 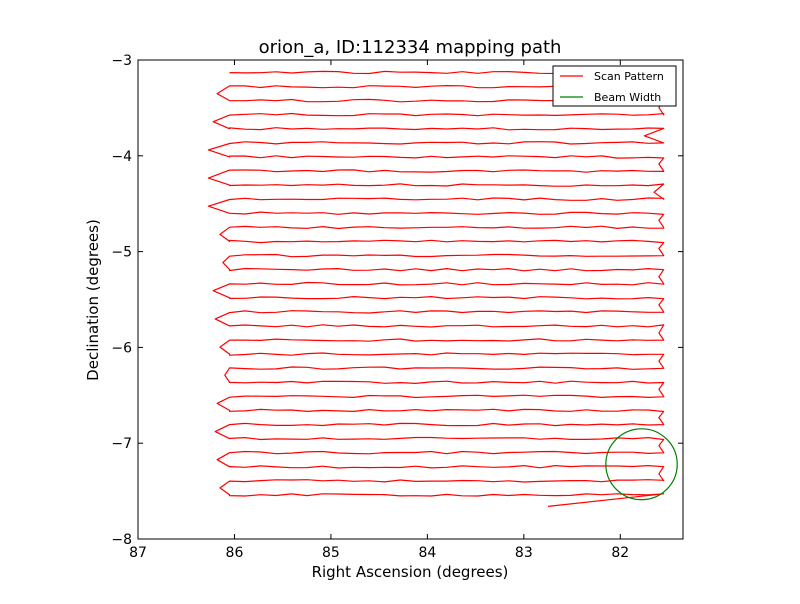 What do you see at coordinates (627, 97) in the screenshot?
I see `legend-beam-width-label: Beam Width` at bounding box center [627, 97].